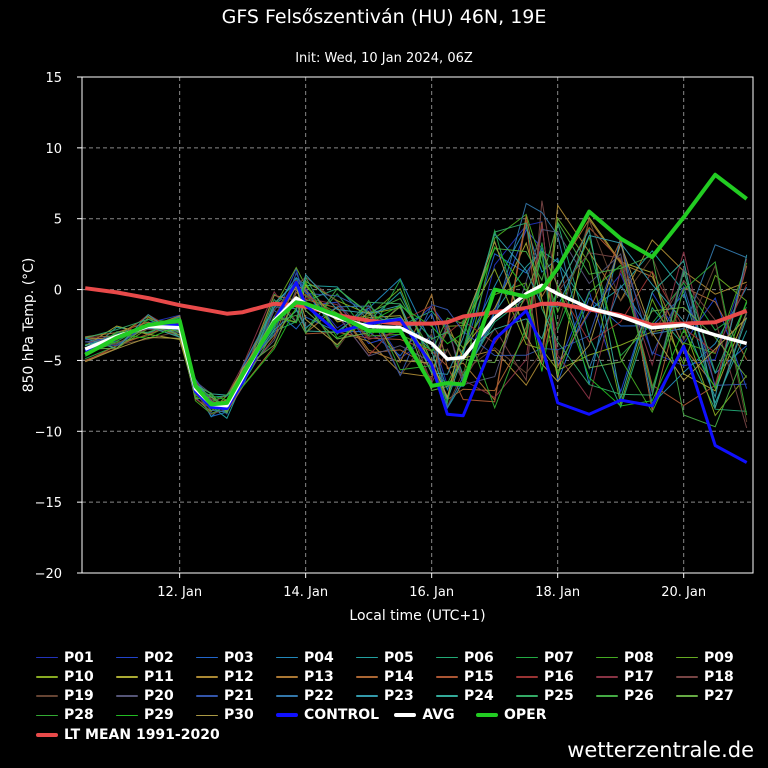 This screenshot has width=768, height=768. What do you see at coordinates (79, 657) in the screenshot?
I see `legend-label: P01` at bounding box center [79, 657].